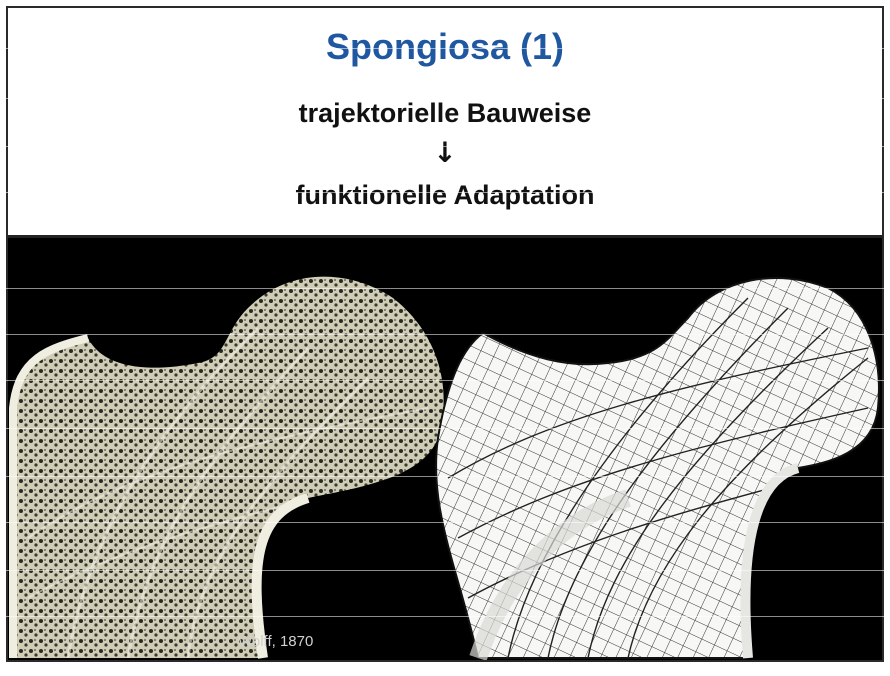  Describe the element at coordinates (445, 152) in the screenshot. I see `down-arrow-icon: ↓` at that location.